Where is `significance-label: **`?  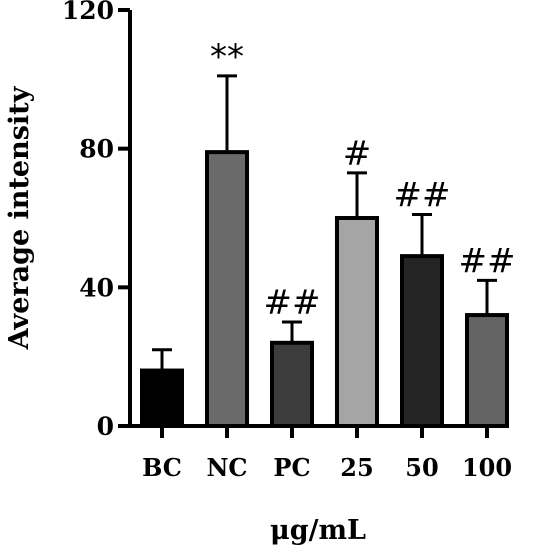 significance-label: ** is located at coordinates (227, 57).